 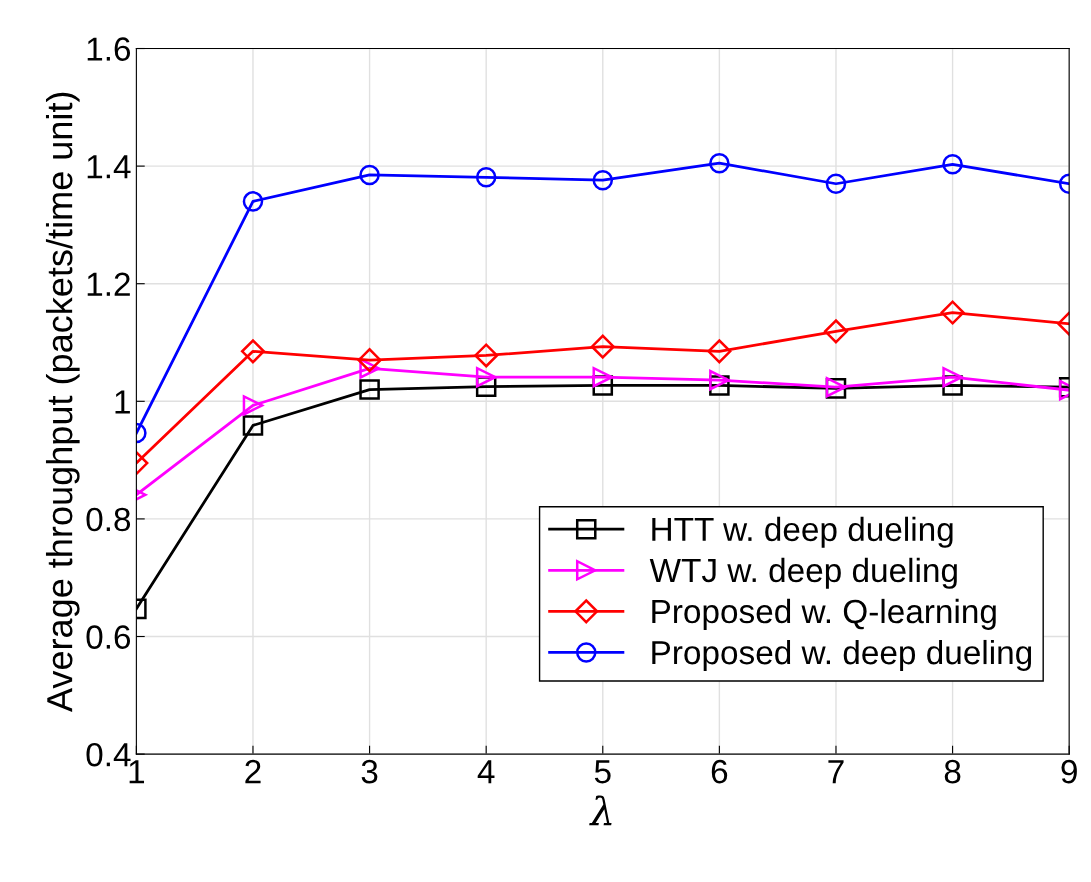 What do you see at coordinates (719, 771) in the screenshot?
I see `x-tick-label: 6` at bounding box center [719, 771].